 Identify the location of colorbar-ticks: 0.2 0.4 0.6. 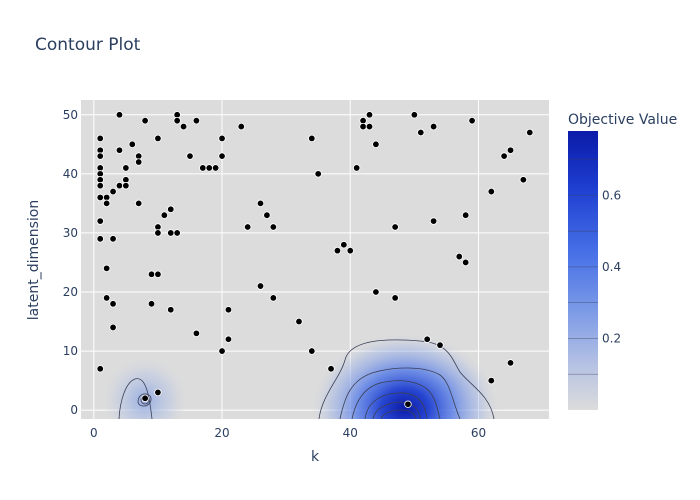
(611, 266).